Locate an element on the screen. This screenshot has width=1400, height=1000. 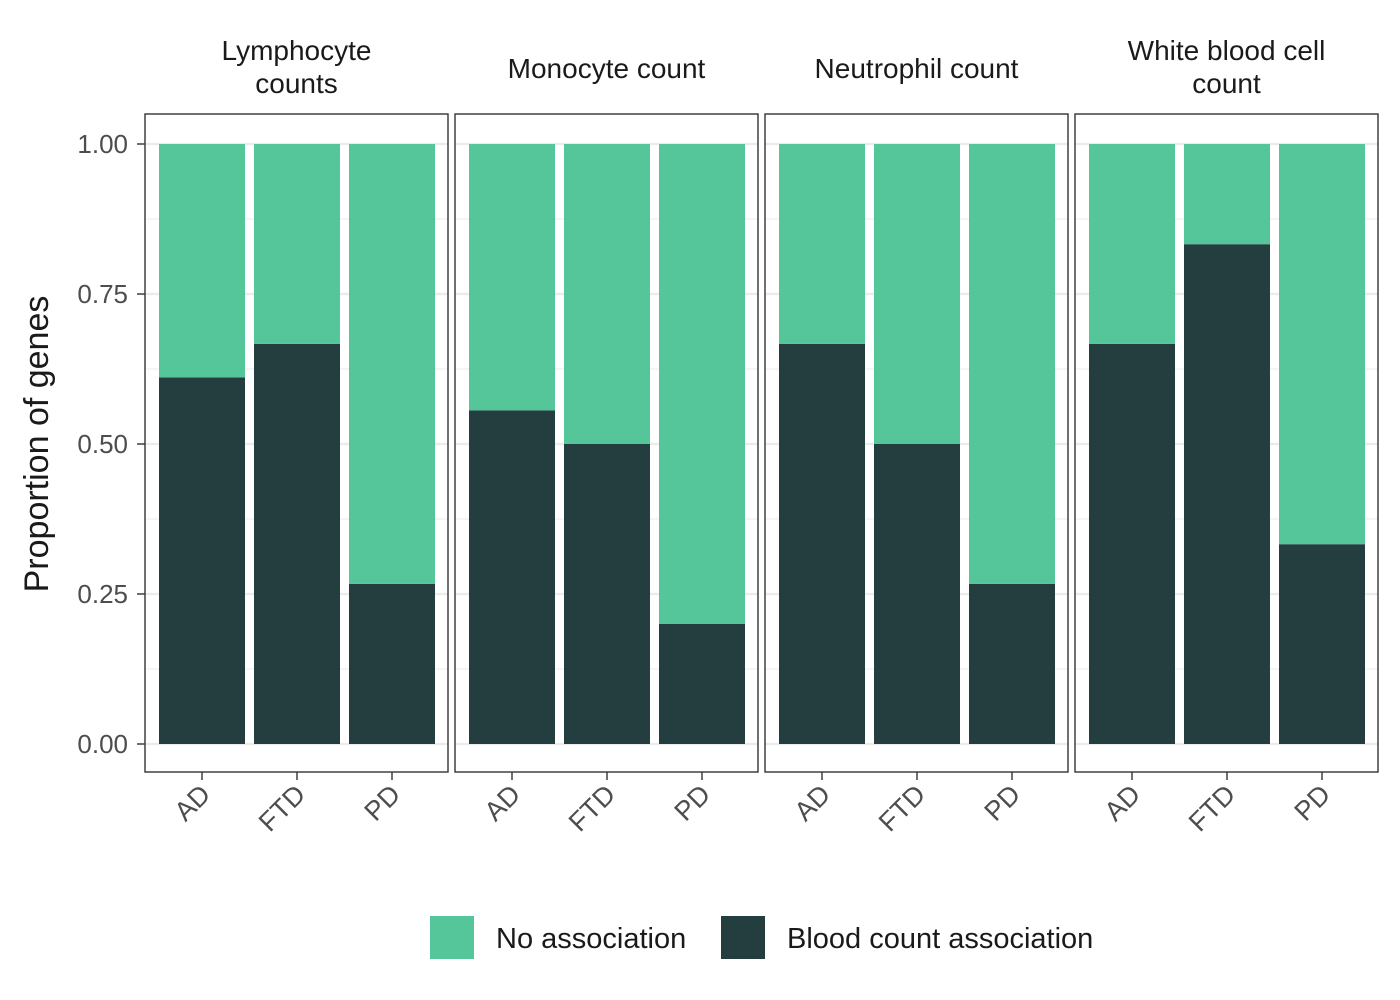
bar-white-blood-cell-count-ftd-blood-count-association is located at coordinates (1227, 494).